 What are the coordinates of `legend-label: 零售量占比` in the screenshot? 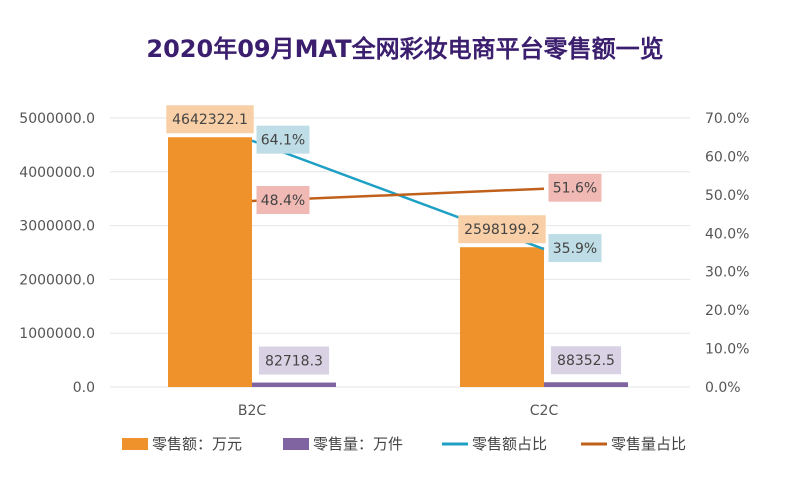 It's located at (648, 444).